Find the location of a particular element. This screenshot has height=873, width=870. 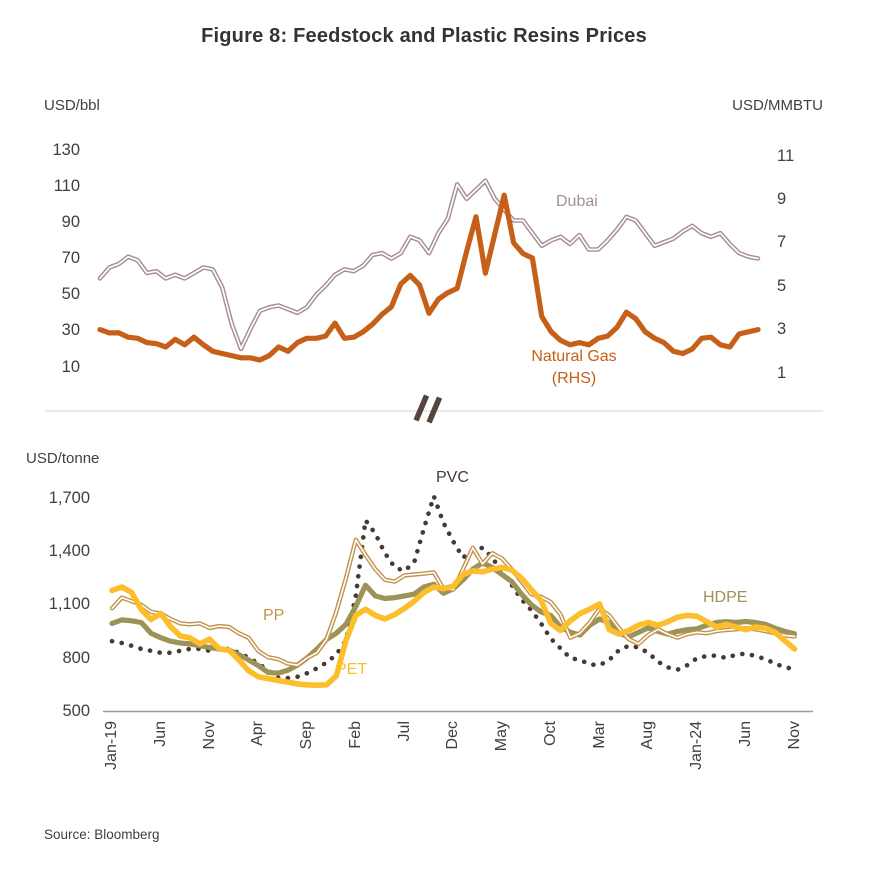

top-right-y-tick: 7 is located at coordinates (782, 242).